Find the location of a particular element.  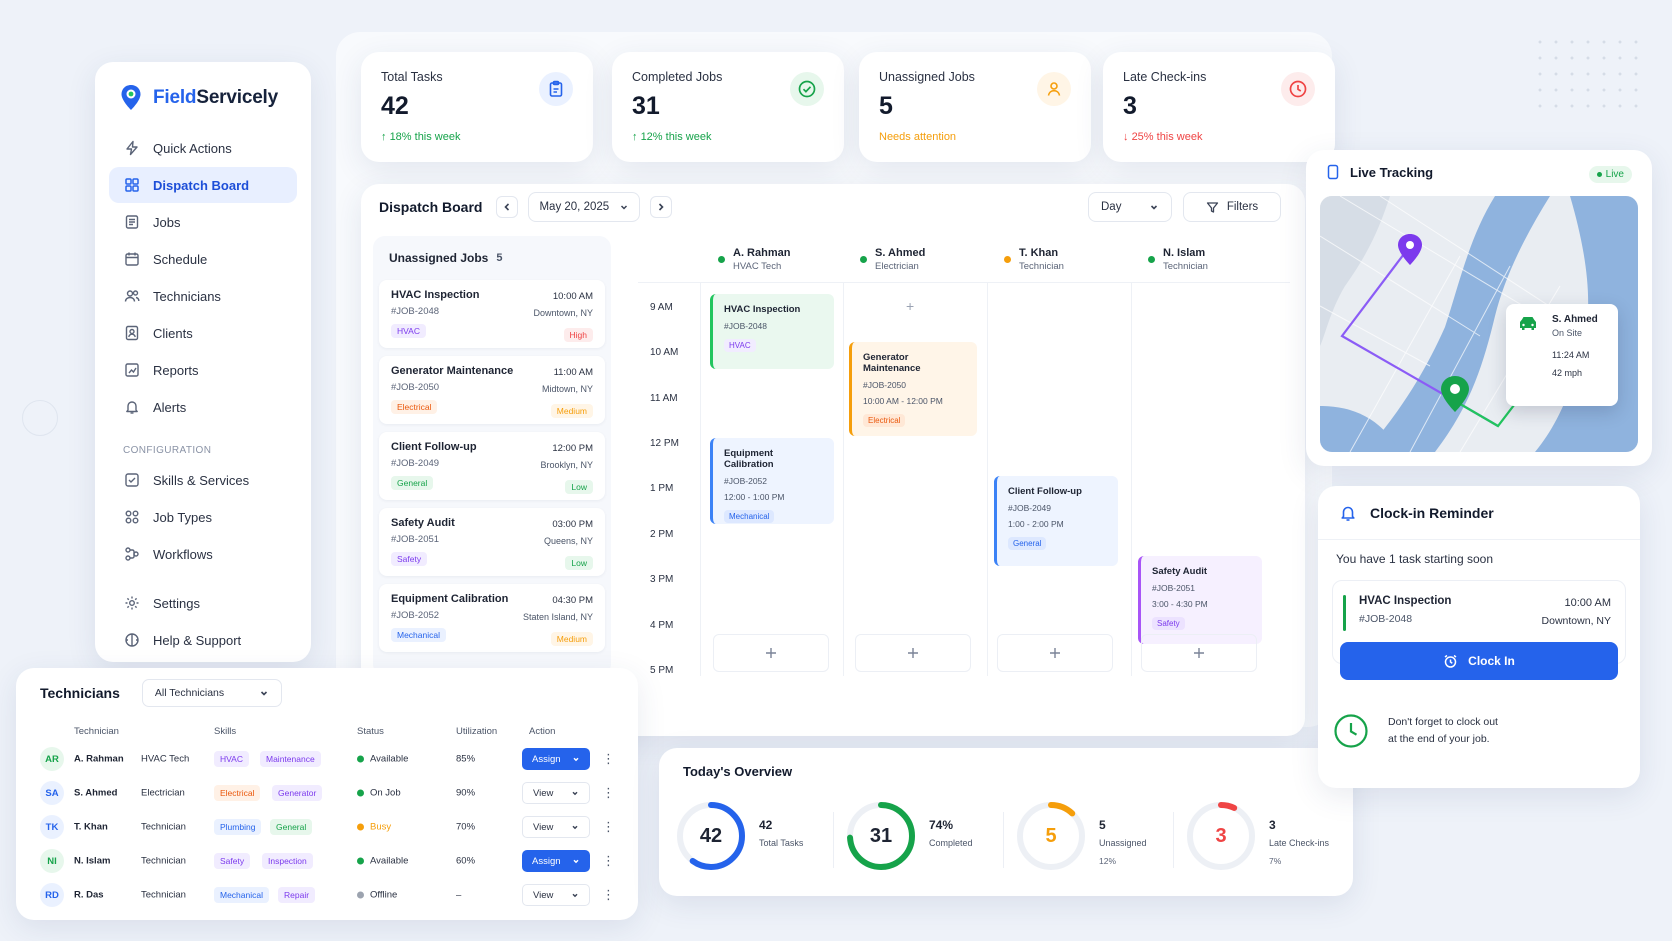

job-location: Brooklyn, NY is located at coordinates (566, 465).